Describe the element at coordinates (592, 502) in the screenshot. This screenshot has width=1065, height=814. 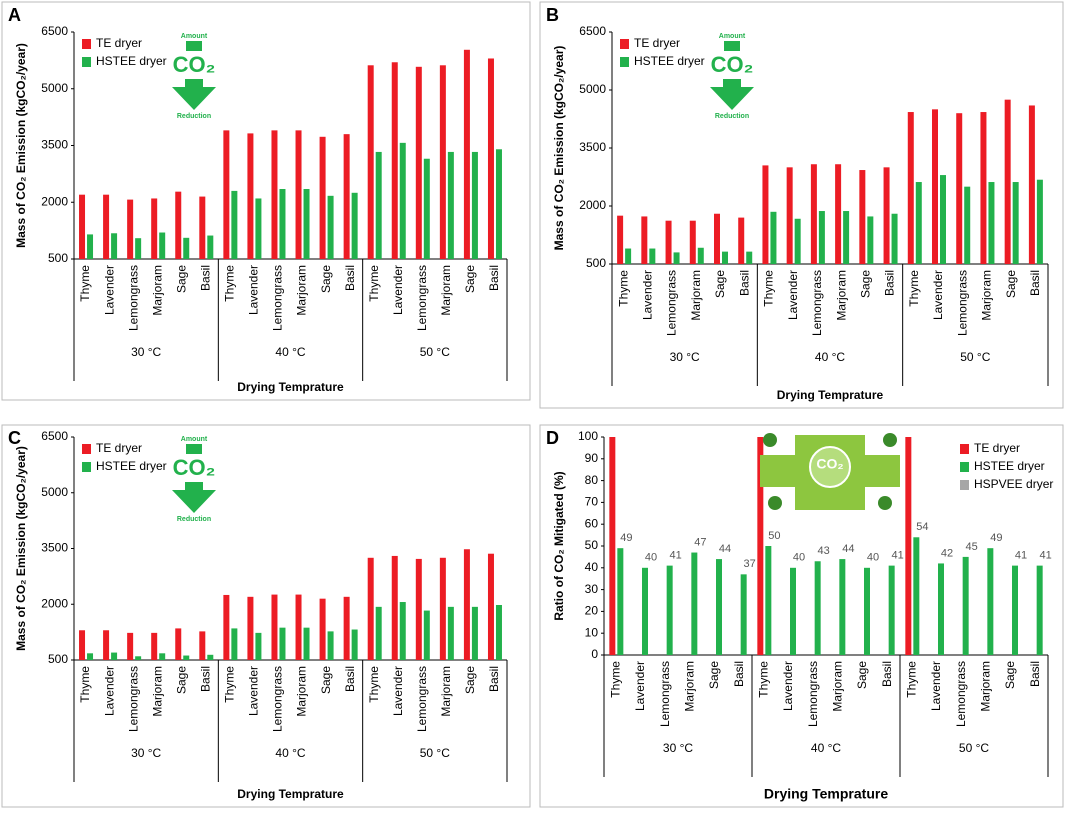
I see `y-tick-label: 70` at that location.